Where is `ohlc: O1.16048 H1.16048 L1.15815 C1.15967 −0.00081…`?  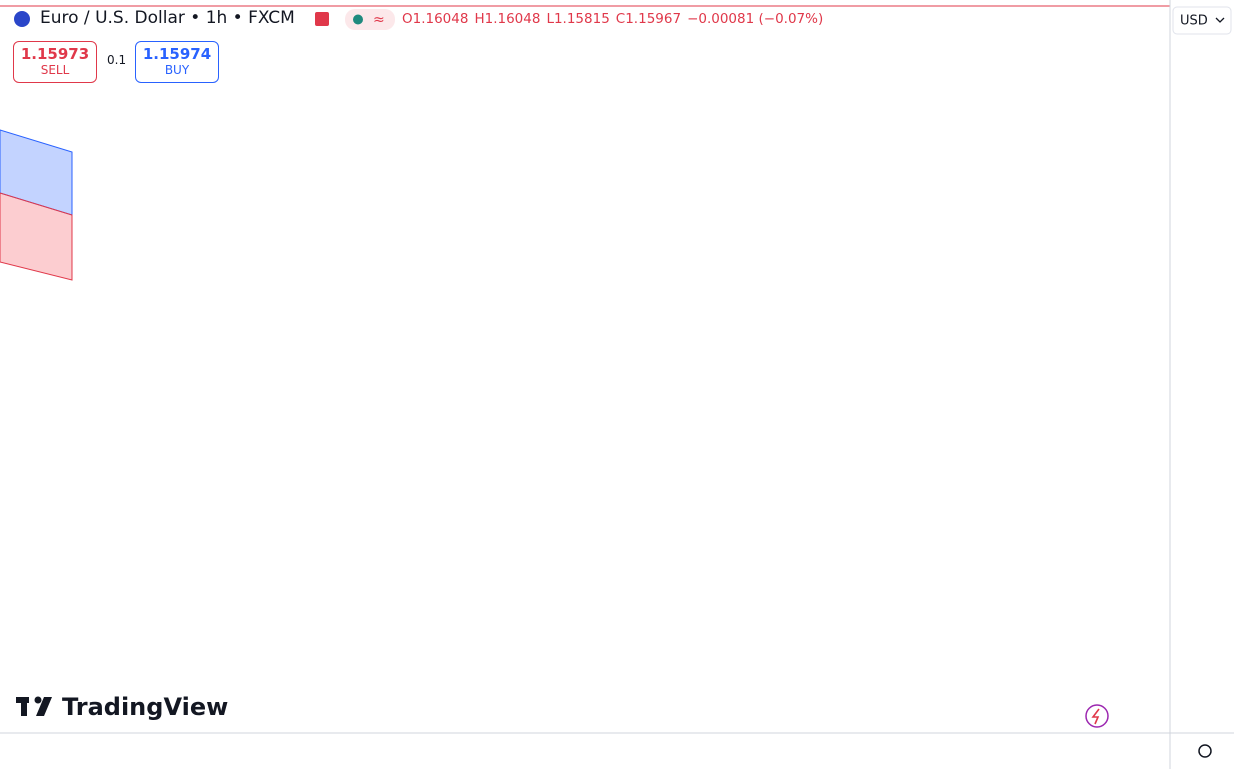
ohlc: O1.16048 H1.16048 L1.15815 C1.15967 −0.00081… is located at coordinates (615, 19).